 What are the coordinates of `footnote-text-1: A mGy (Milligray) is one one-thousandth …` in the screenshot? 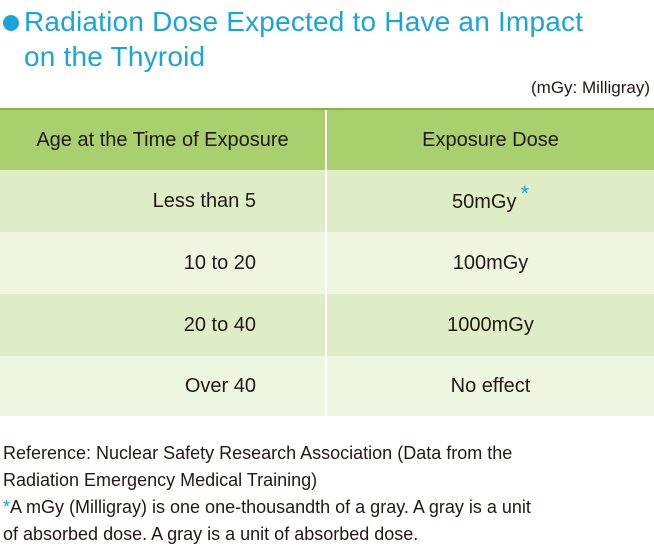 It's located at (270, 507).